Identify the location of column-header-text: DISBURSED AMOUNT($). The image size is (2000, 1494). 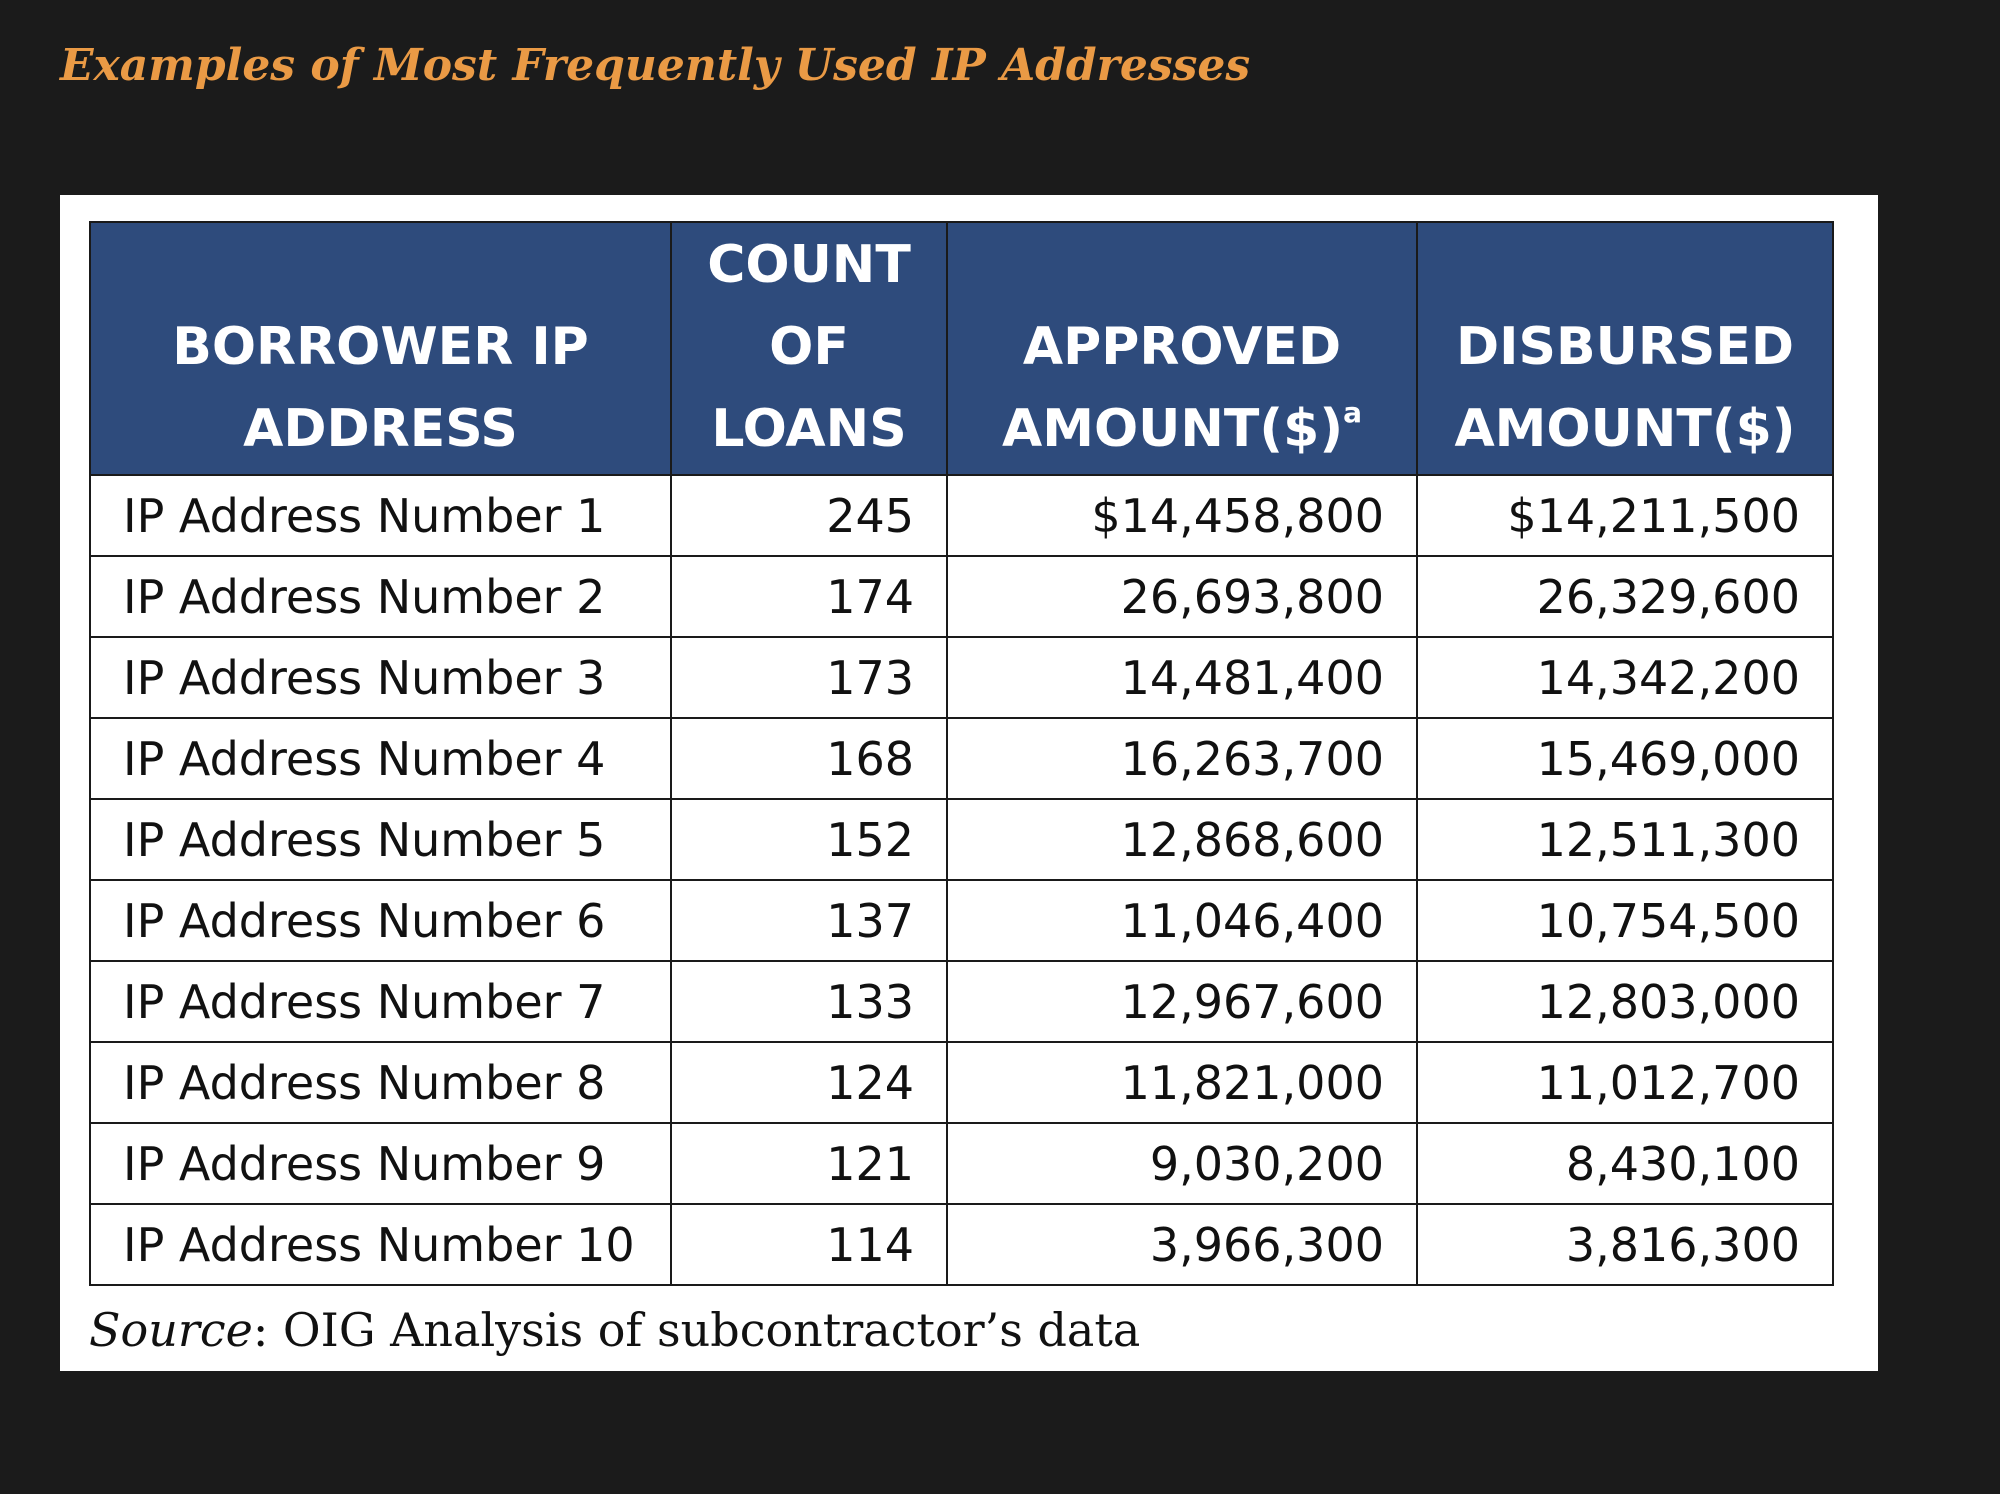
(1625, 388).